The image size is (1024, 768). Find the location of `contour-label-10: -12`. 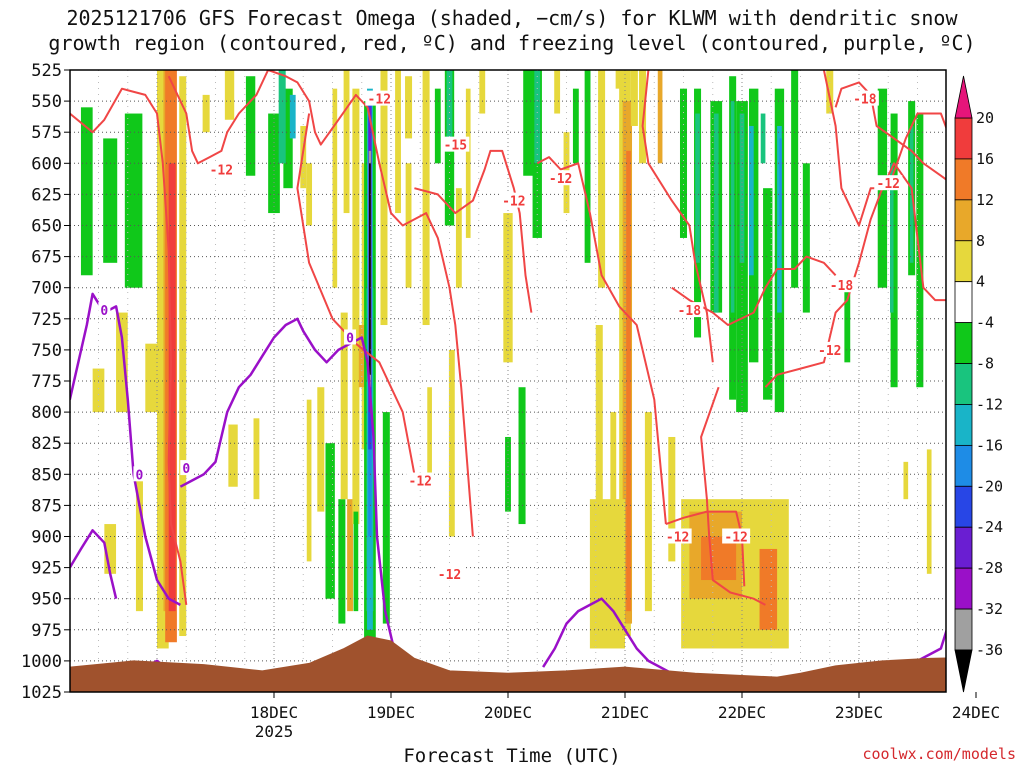

contour-label-10: -12 is located at coordinates (420, 482).